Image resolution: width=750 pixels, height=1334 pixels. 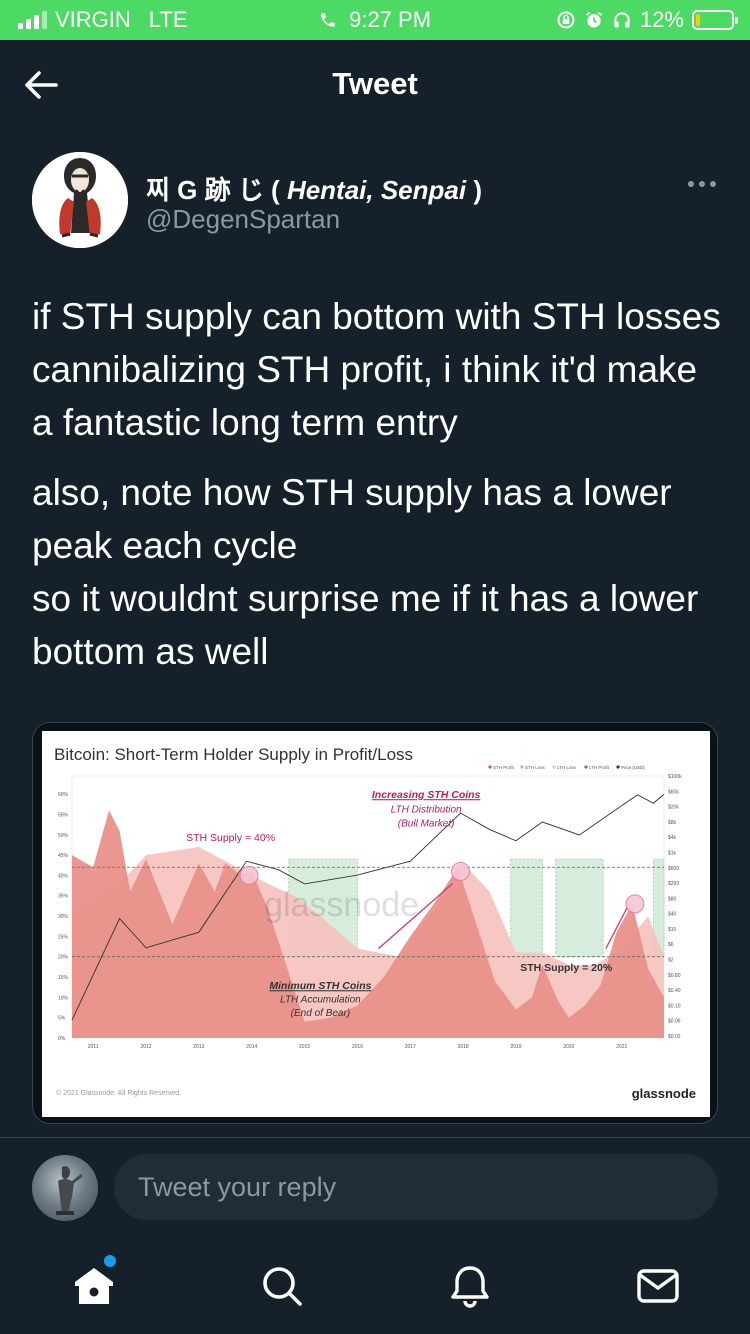 What do you see at coordinates (674, 1037) in the screenshot?
I see `y-axis-tick-right: $0.02` at bounding box center [674, 1037].